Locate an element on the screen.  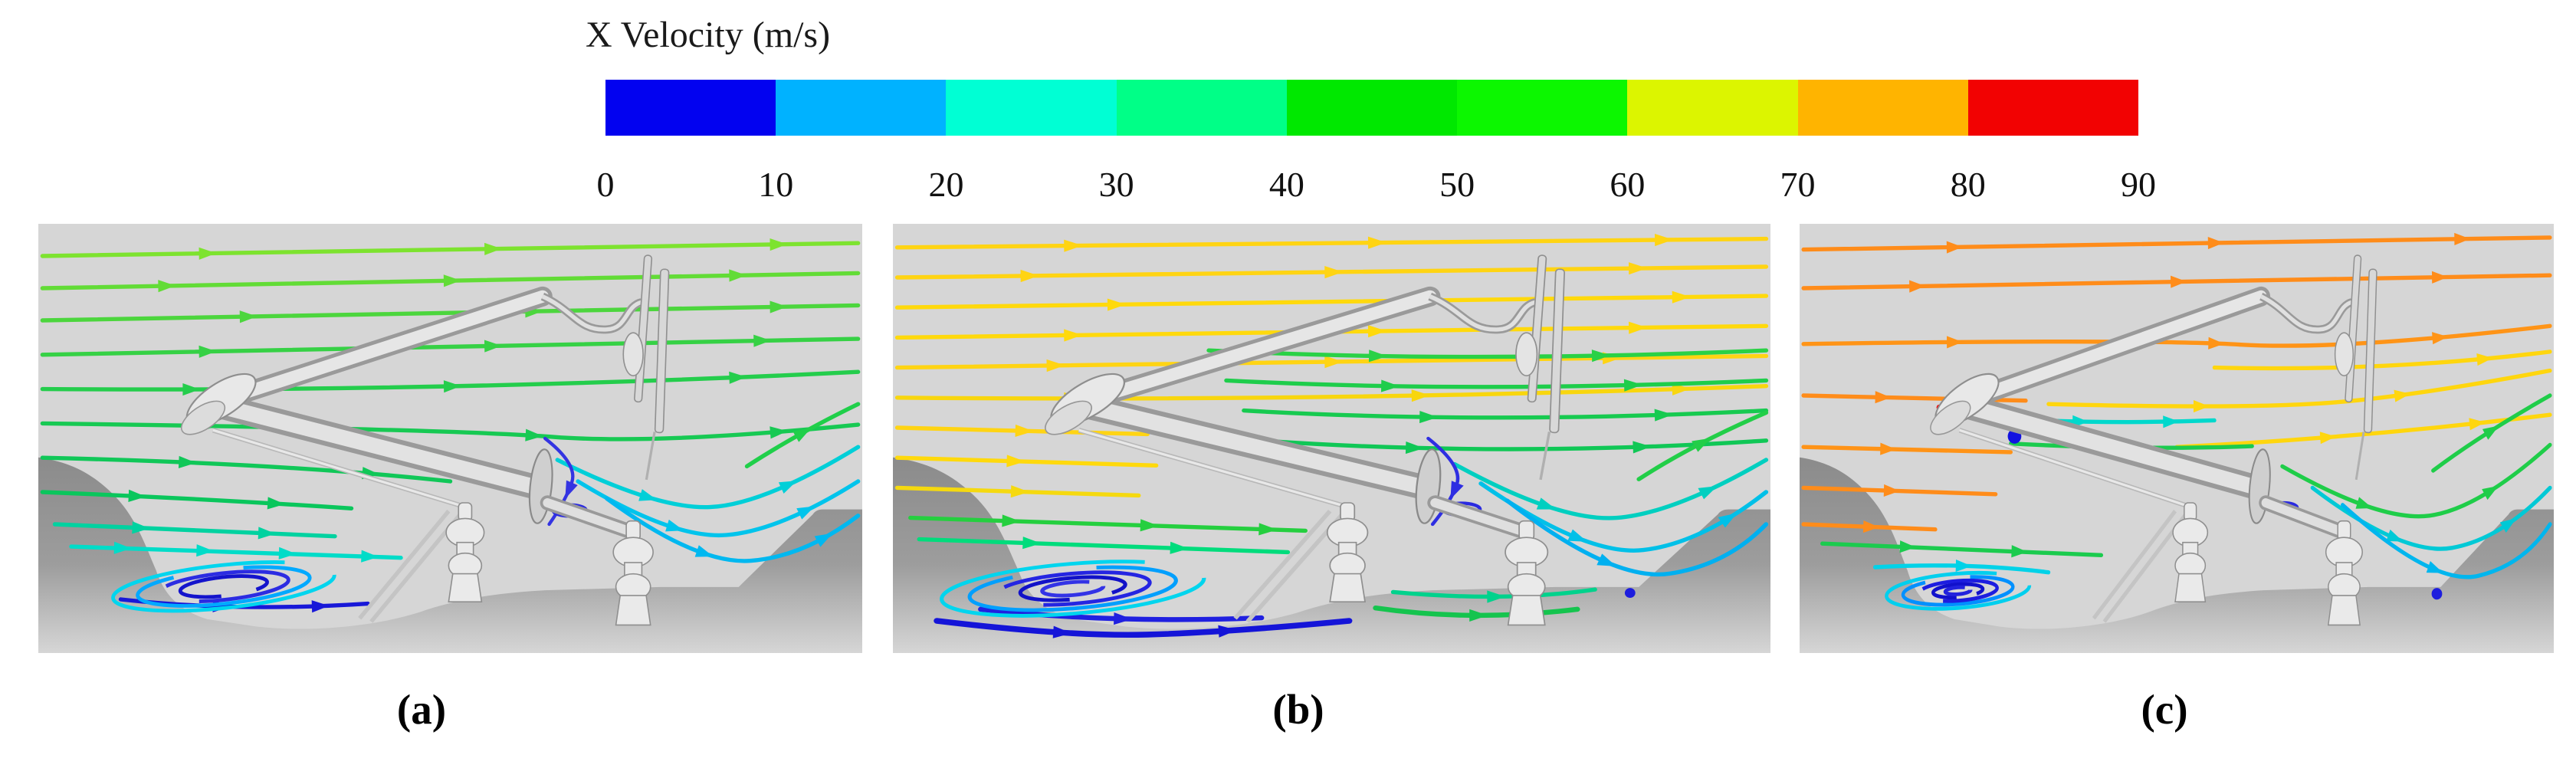
colorbar-tick-70: 70 is located at coordinates (1798, 184).